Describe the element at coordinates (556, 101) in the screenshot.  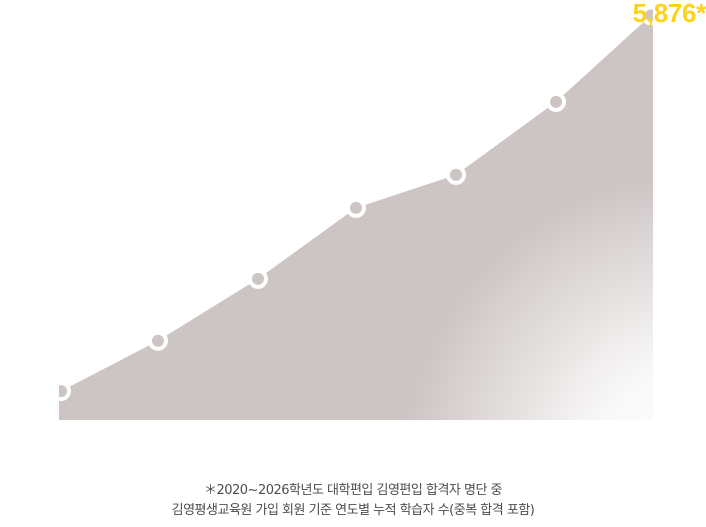
I see `data-point-2021` at that location.